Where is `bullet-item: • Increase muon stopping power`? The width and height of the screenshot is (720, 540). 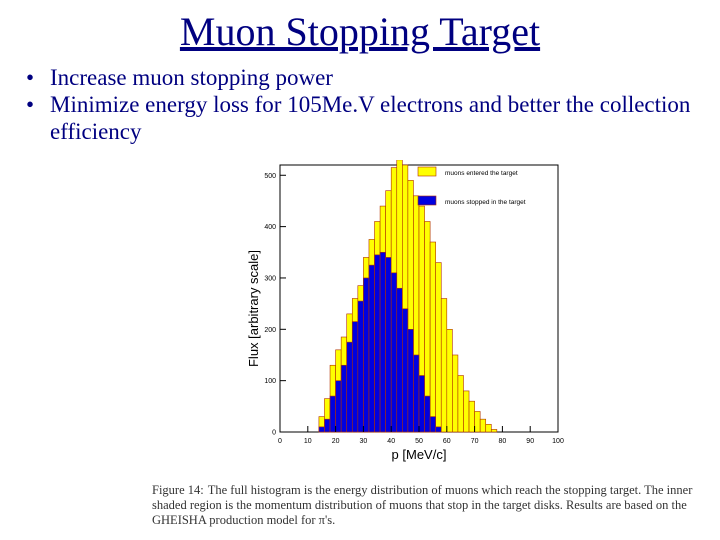 bullet-item: • Increase muon stopping power is located at coordinates (367, 77).